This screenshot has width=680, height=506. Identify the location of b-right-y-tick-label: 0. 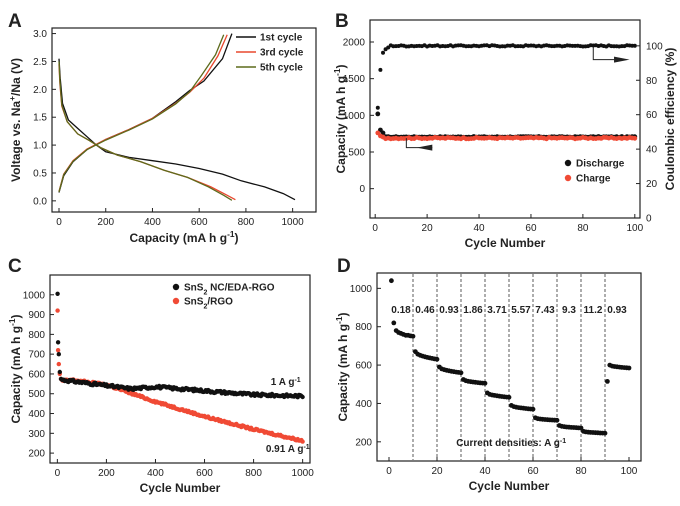
(649, 219).